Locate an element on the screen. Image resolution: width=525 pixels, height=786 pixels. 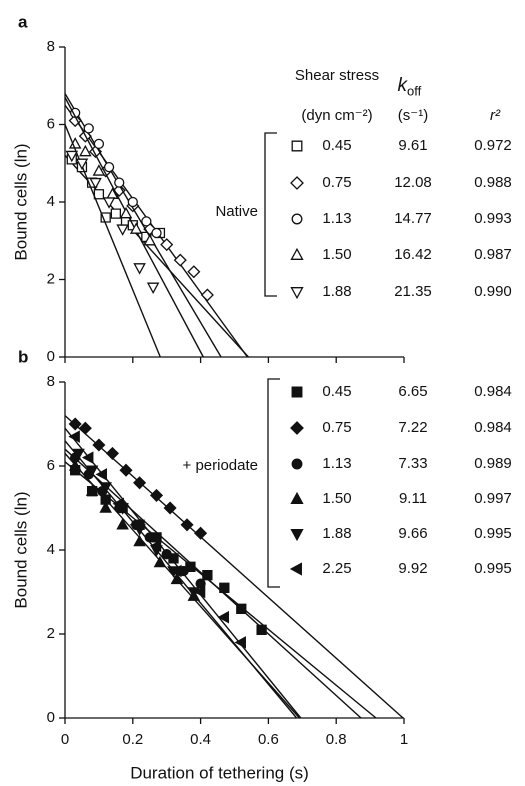
table-header: off is located at coordinates (414, 90).